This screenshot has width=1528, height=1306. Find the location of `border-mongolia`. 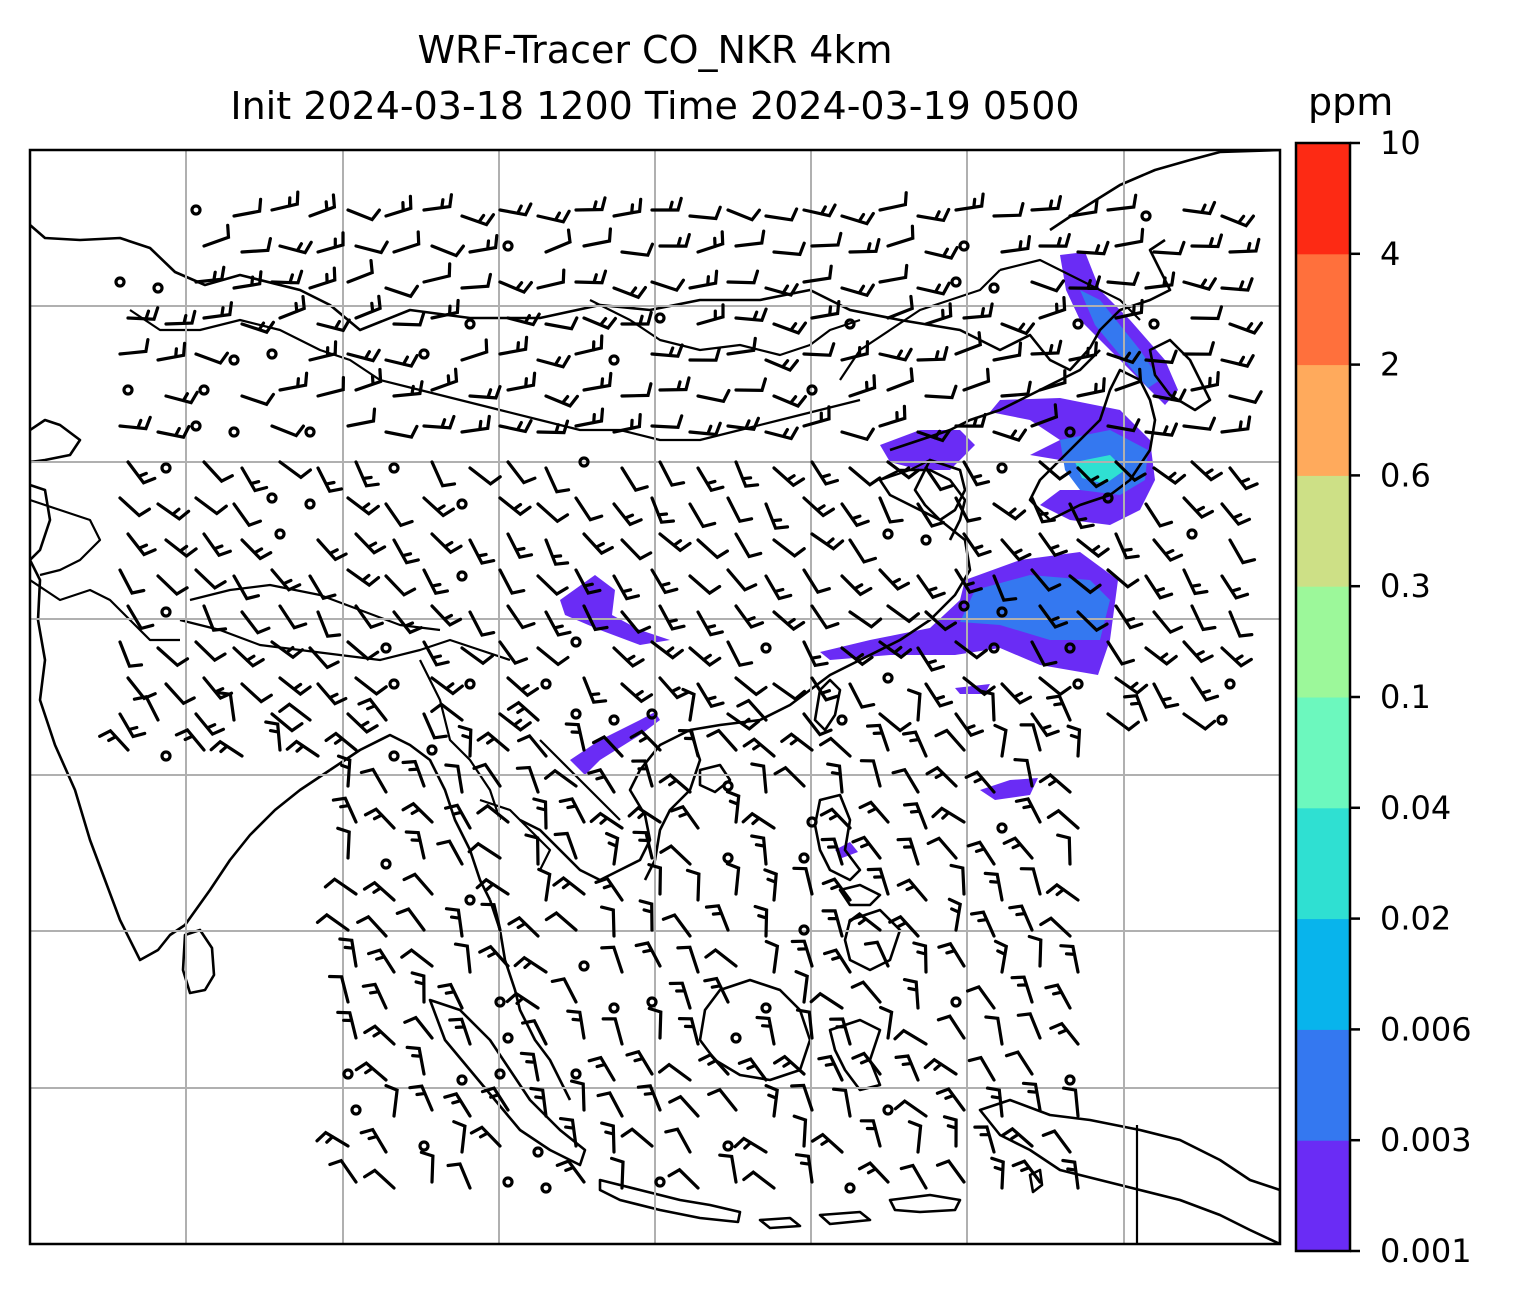

border-mongolia is located at coordinates (725, 328).